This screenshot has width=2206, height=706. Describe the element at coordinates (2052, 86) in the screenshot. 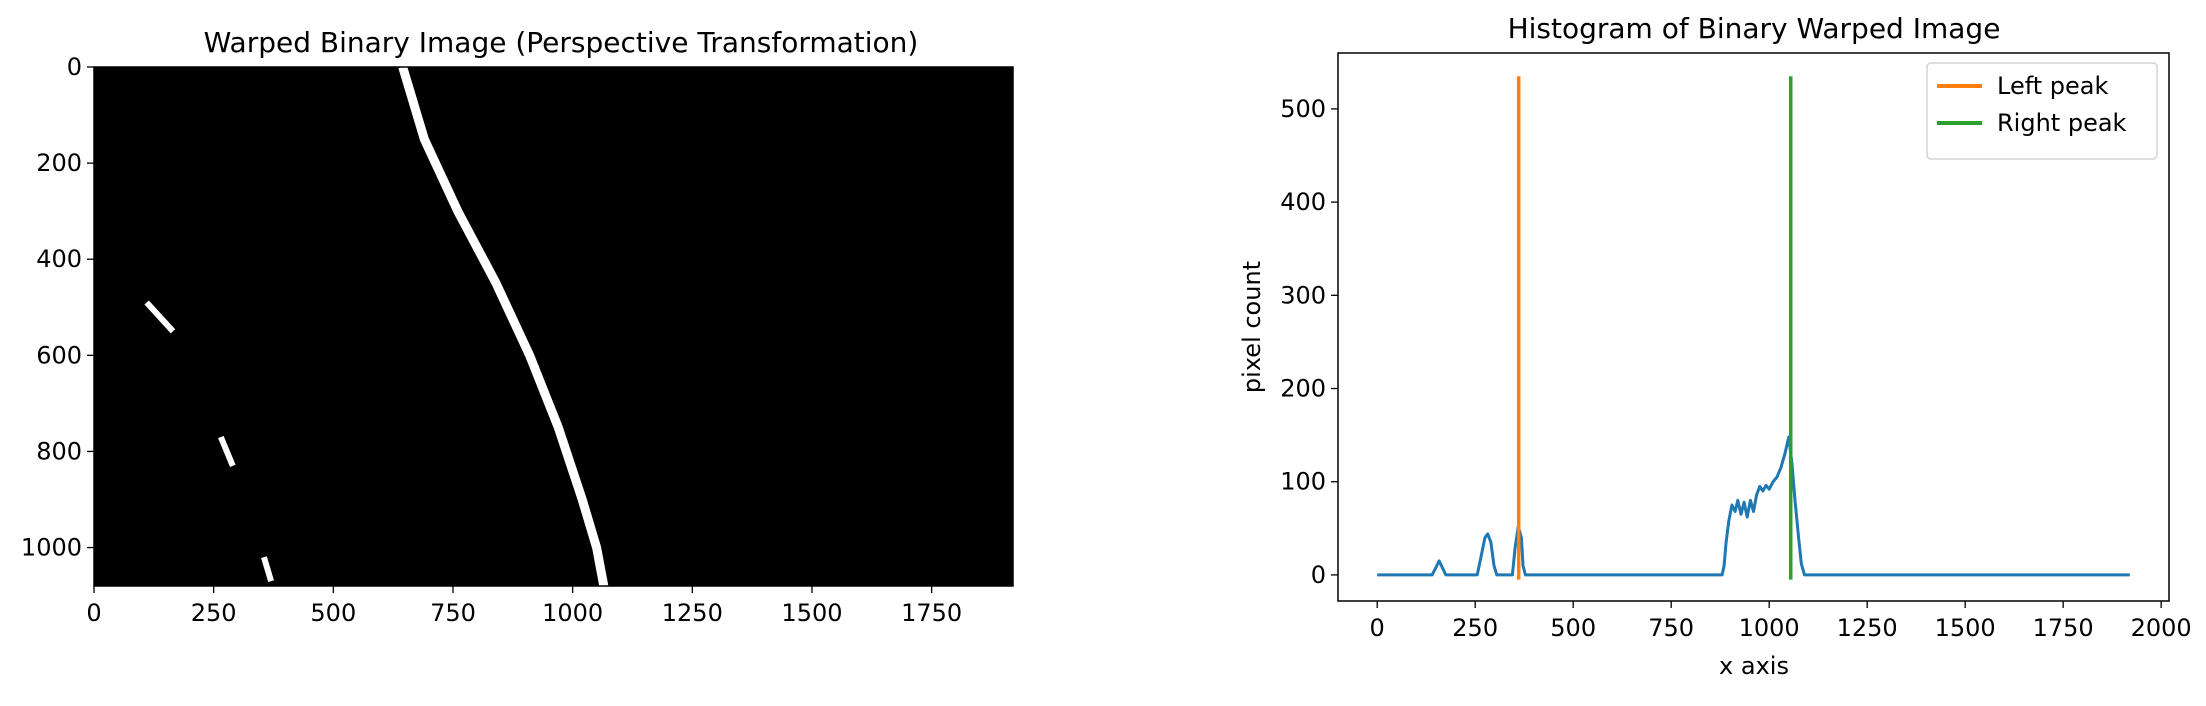

I see `legend-label: Left peak` at that location.